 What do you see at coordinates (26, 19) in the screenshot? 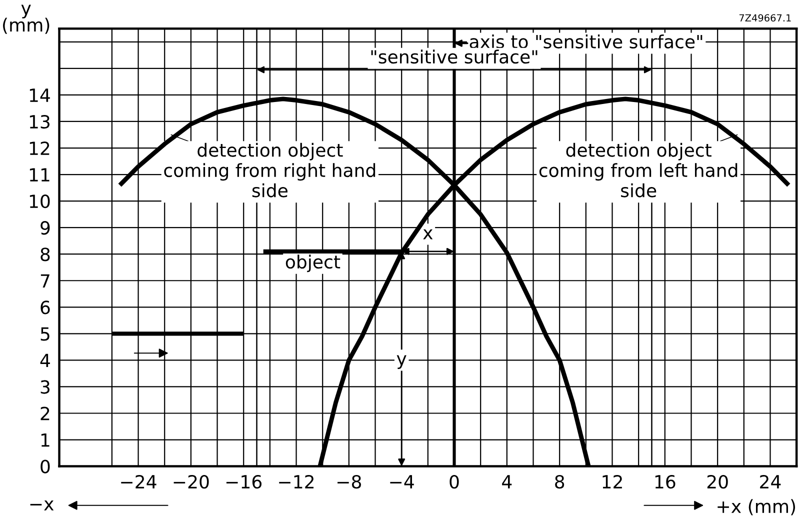
I see `y-axis-title: y (mm)` at bounding box center [26, 19].